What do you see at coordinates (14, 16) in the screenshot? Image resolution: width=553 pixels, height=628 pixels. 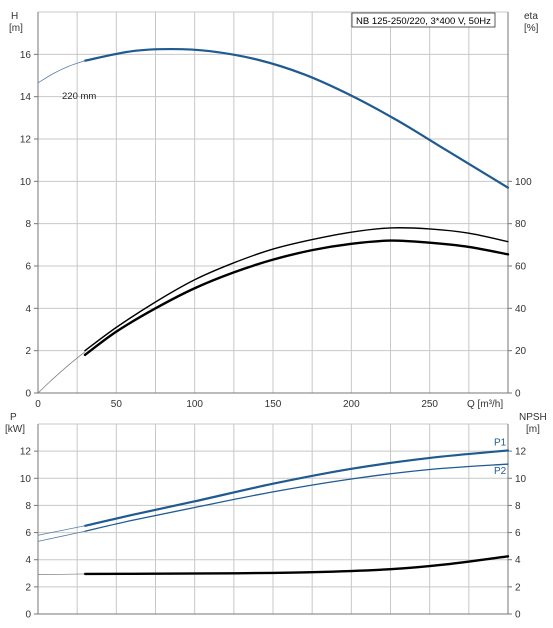 I see `left-axis-label-h: H` at bounding box center [14, 16].